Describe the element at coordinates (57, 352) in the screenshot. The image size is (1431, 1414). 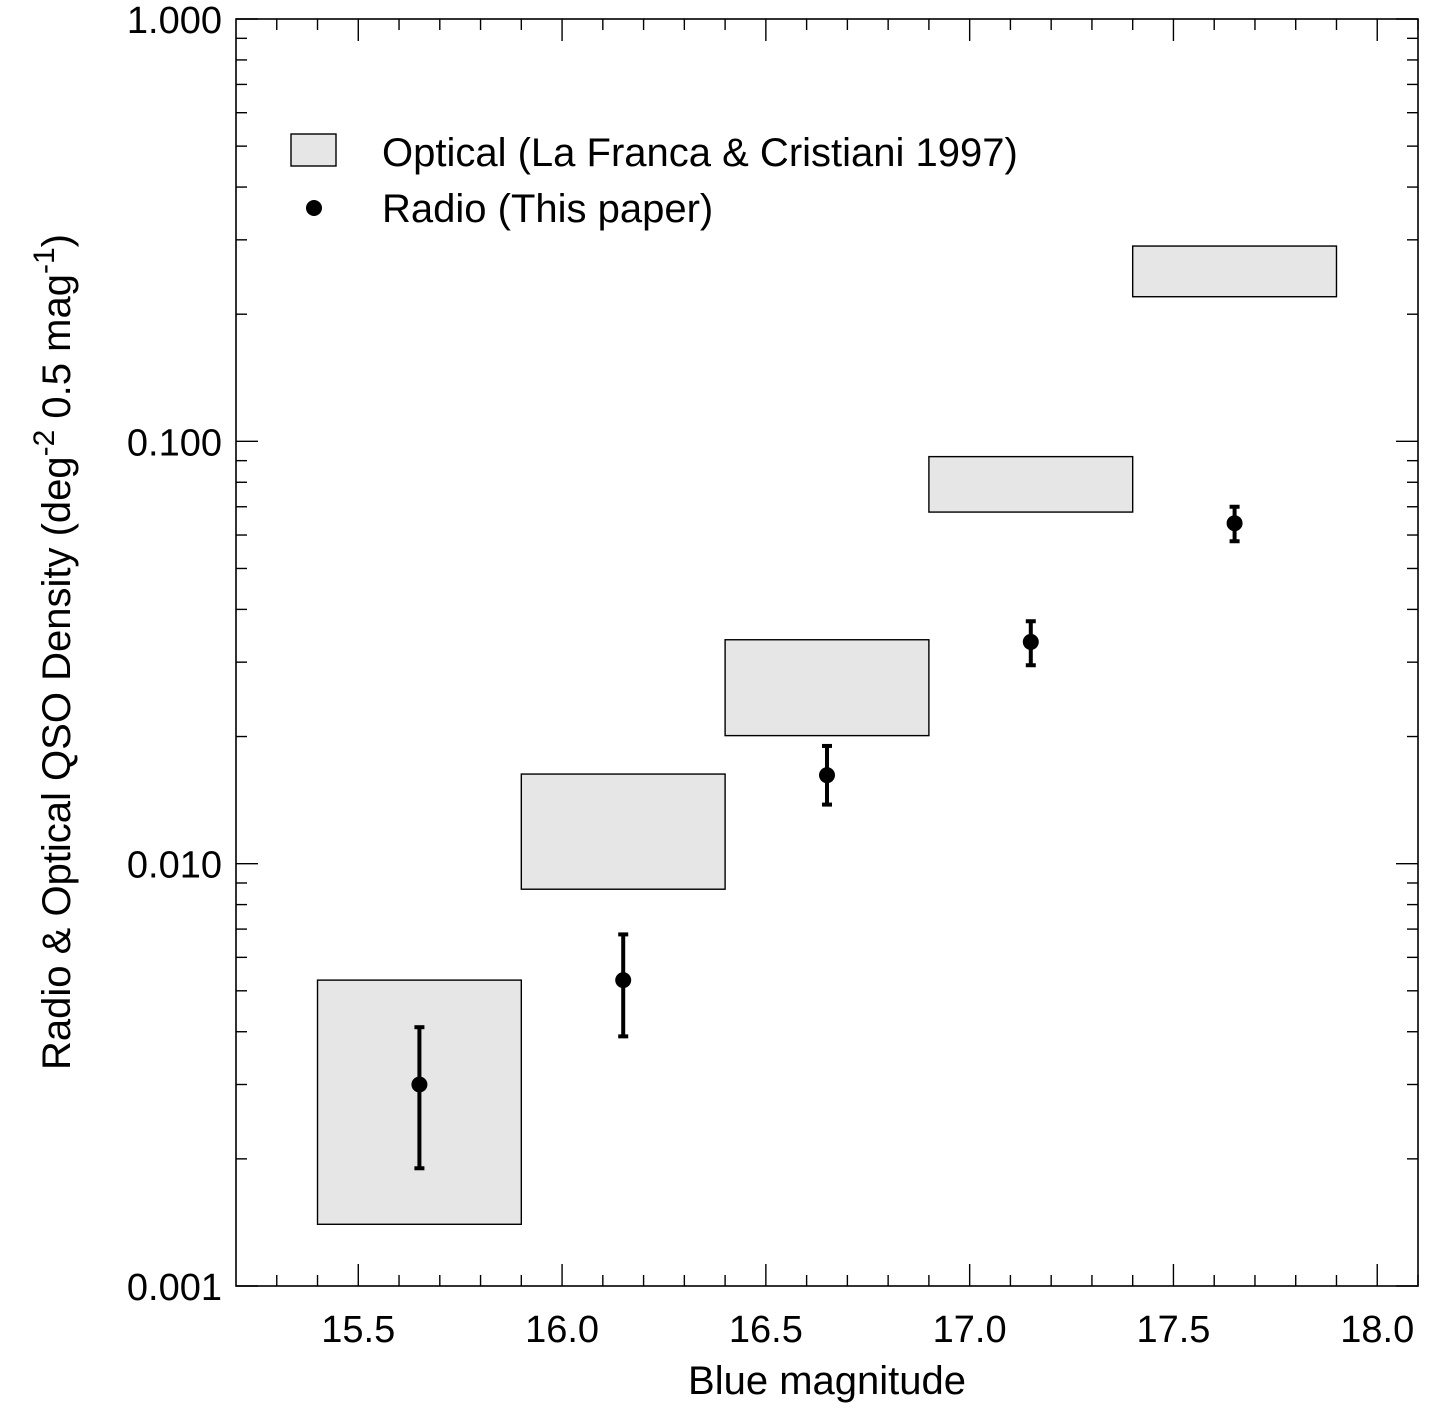
I see `y-axis-title-mid: 0.5 mag` at that location.